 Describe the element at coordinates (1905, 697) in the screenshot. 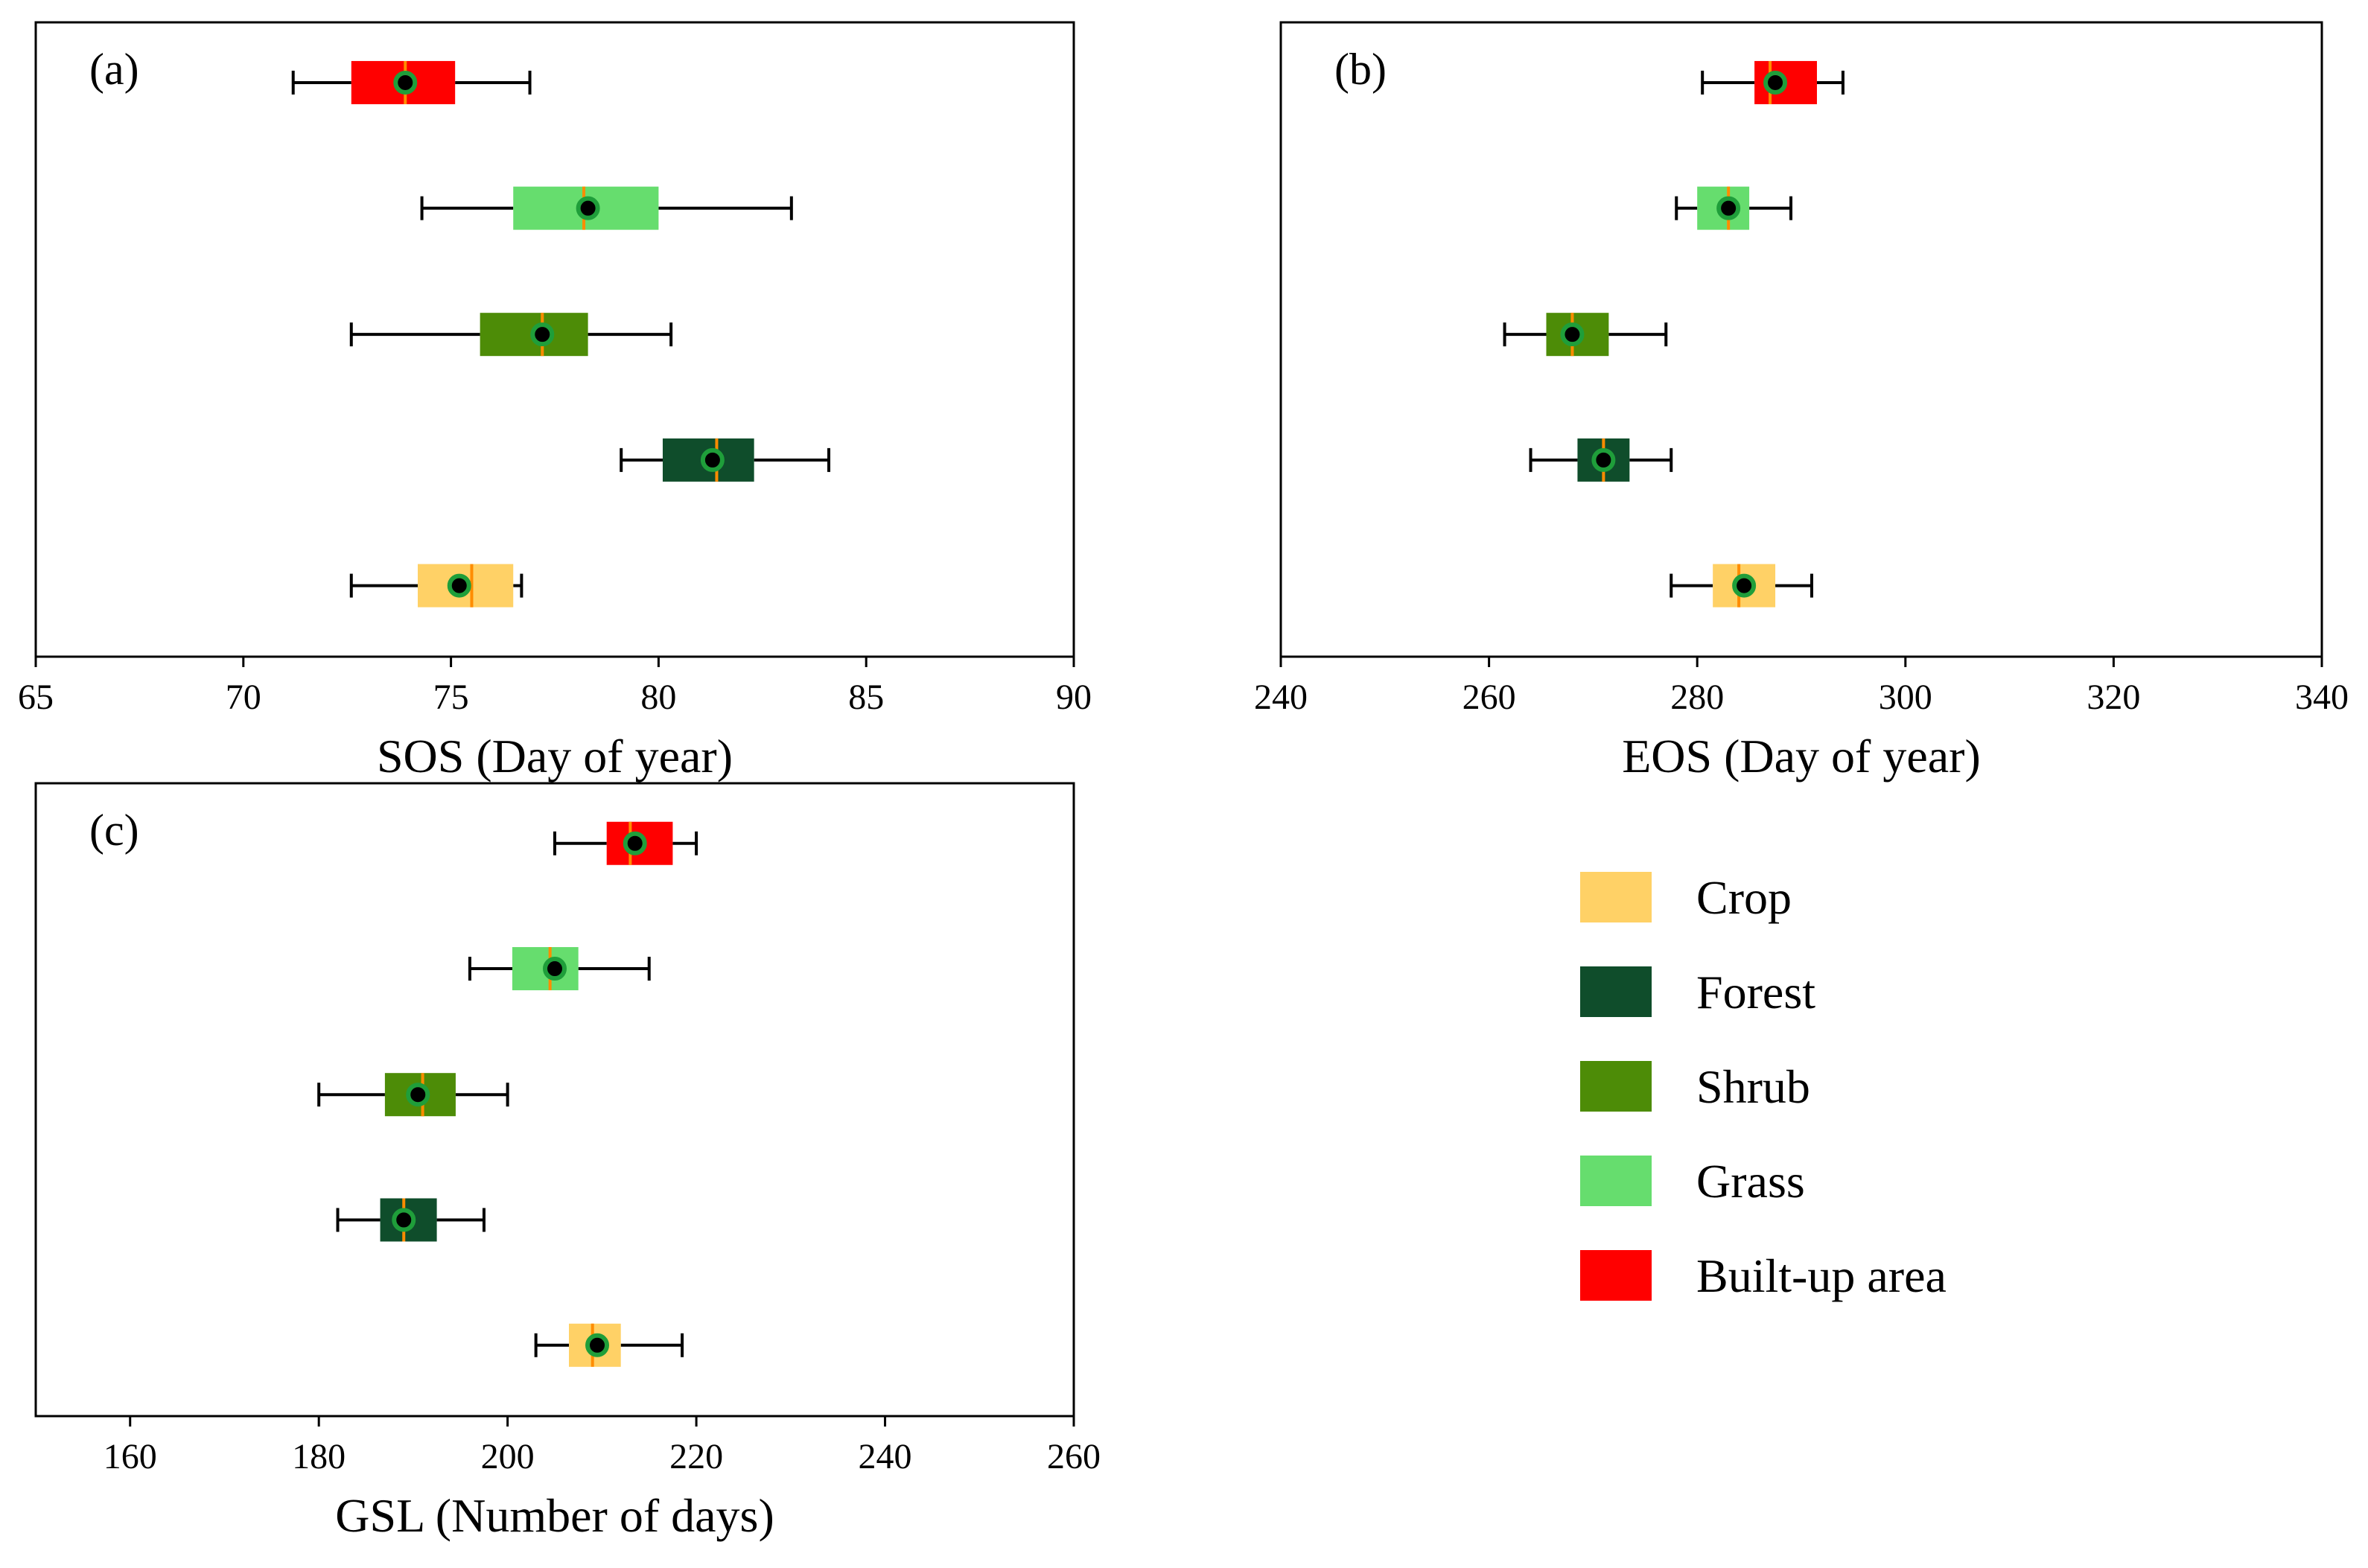

I see `x-tick-label: 300` at that location.